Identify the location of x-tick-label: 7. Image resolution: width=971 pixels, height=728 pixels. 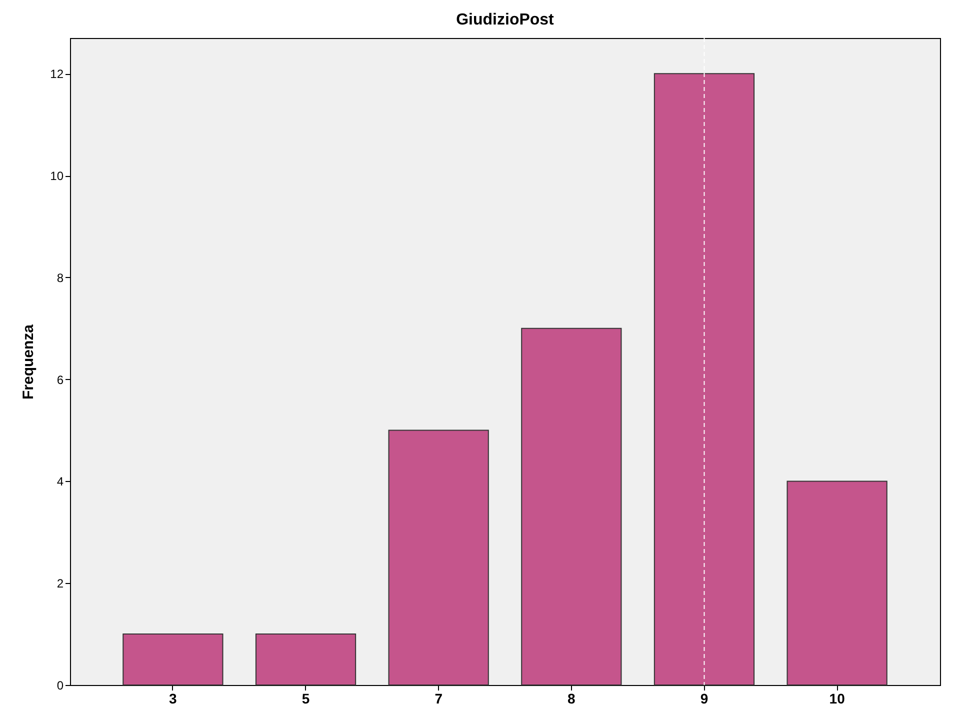
(438, 698).